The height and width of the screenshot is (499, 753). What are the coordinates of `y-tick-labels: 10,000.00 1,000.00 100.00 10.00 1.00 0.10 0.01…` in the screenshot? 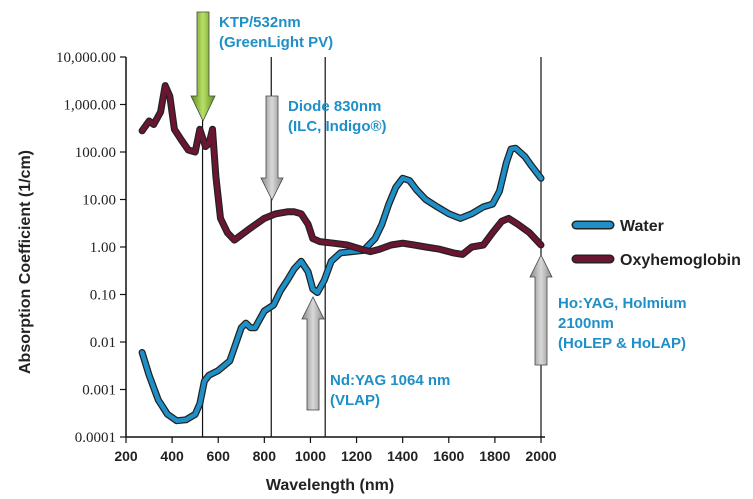 It's located at (86, 248).